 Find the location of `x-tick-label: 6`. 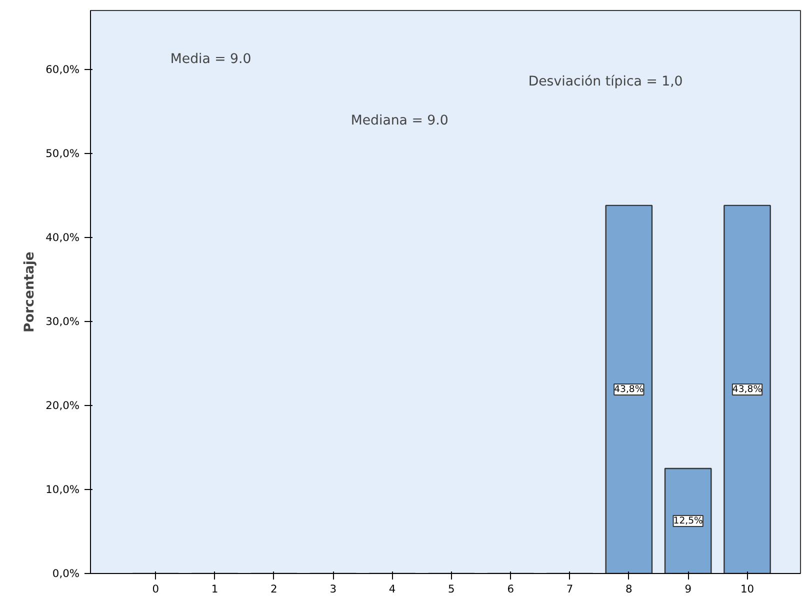

x-tick-label: 6 is located at coordinates (510, 589).